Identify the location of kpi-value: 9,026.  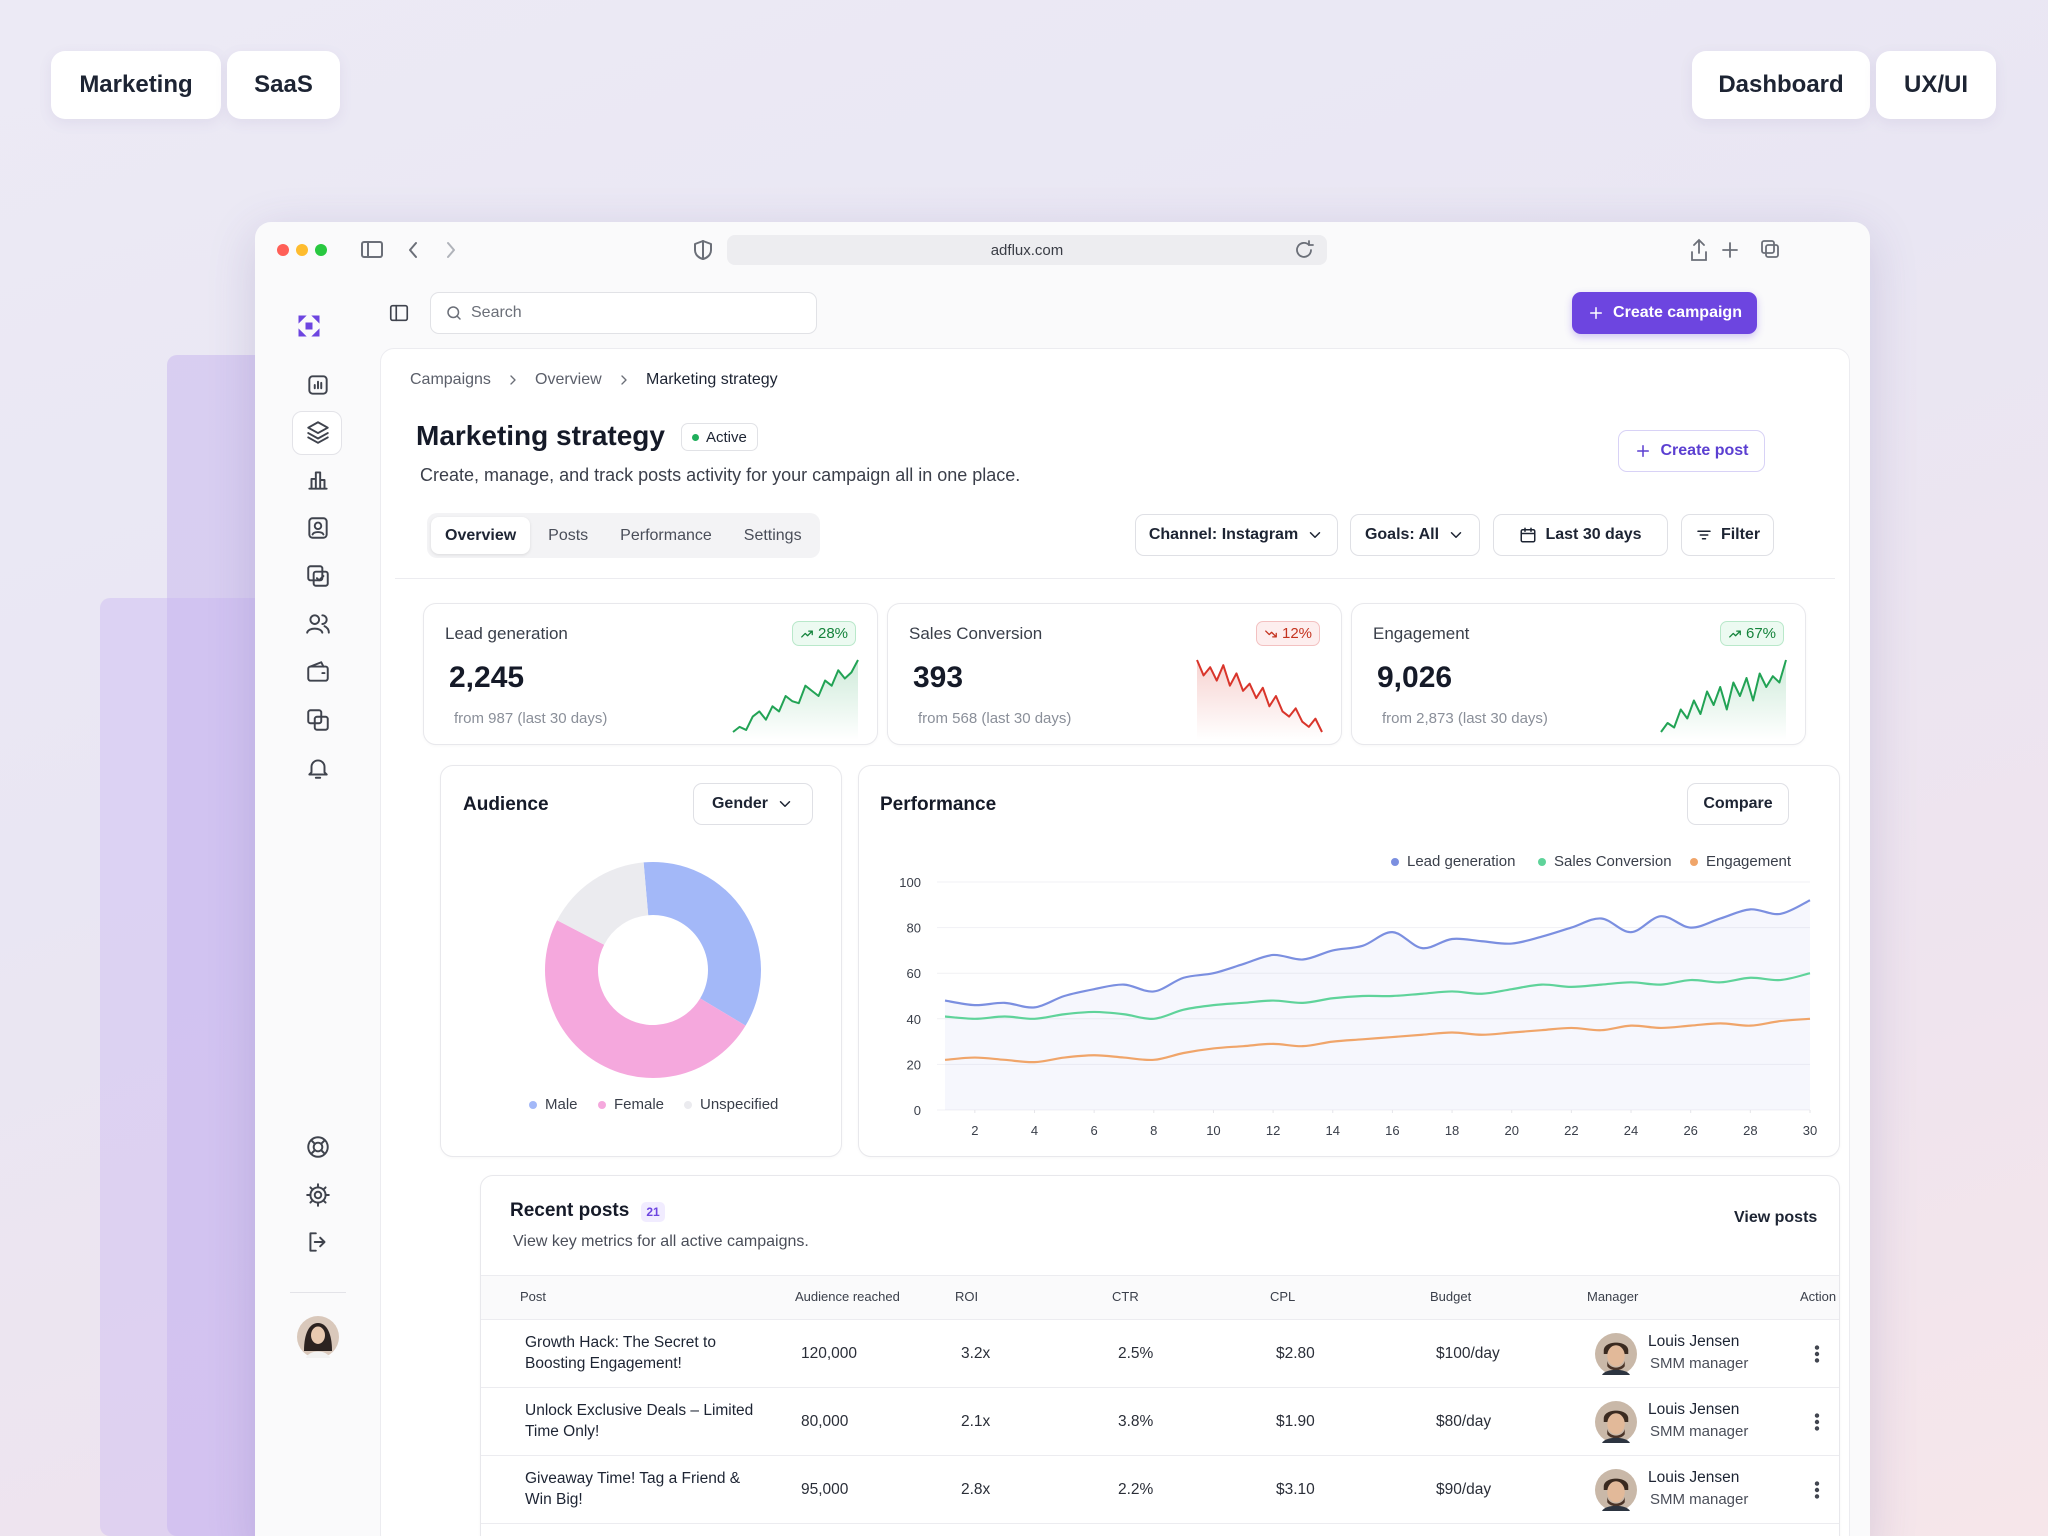
(1415, 677).